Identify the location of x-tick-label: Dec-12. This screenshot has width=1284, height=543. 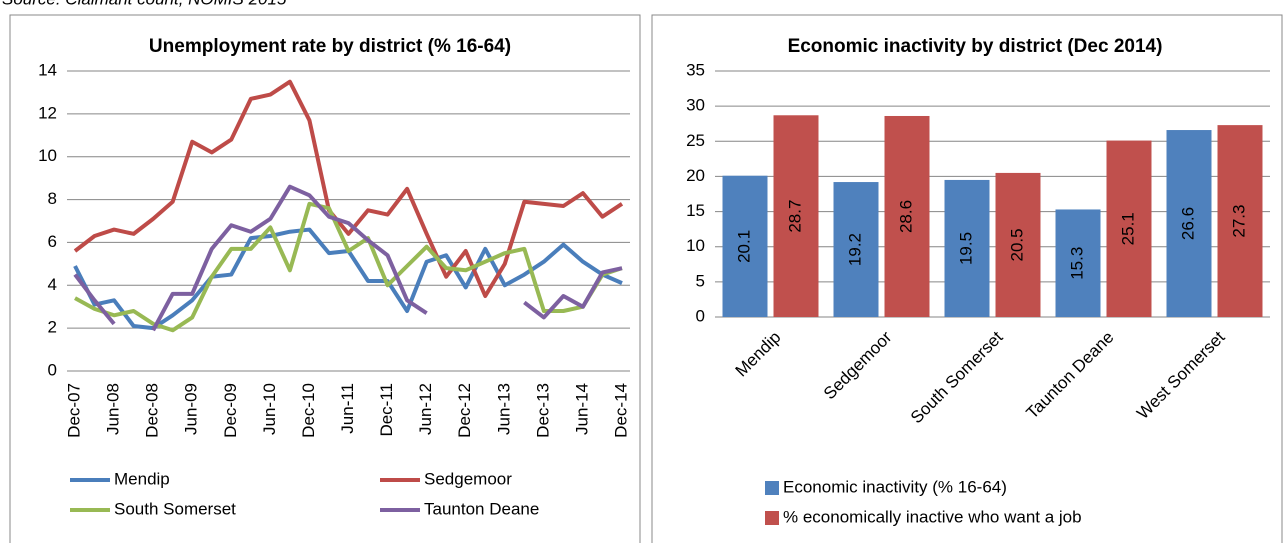
(464, 410).